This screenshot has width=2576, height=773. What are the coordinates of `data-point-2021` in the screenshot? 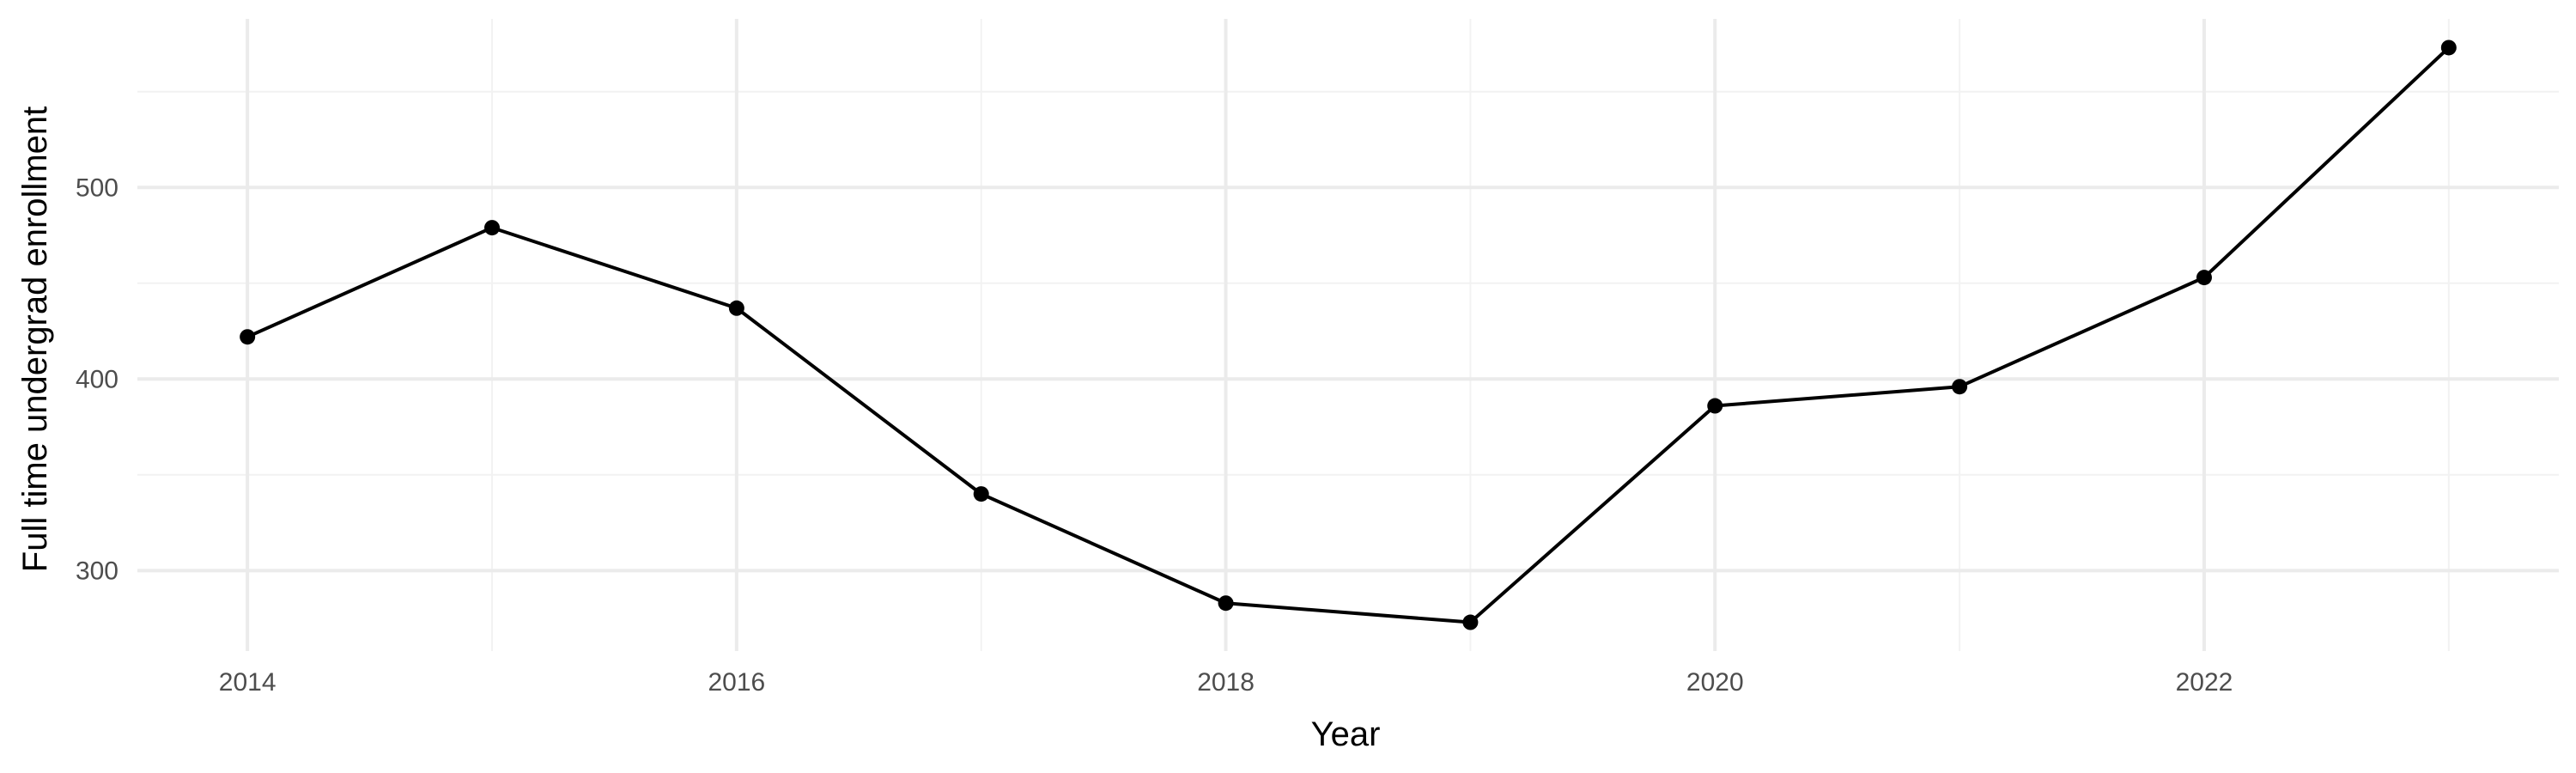 It's located at (1960, 387).